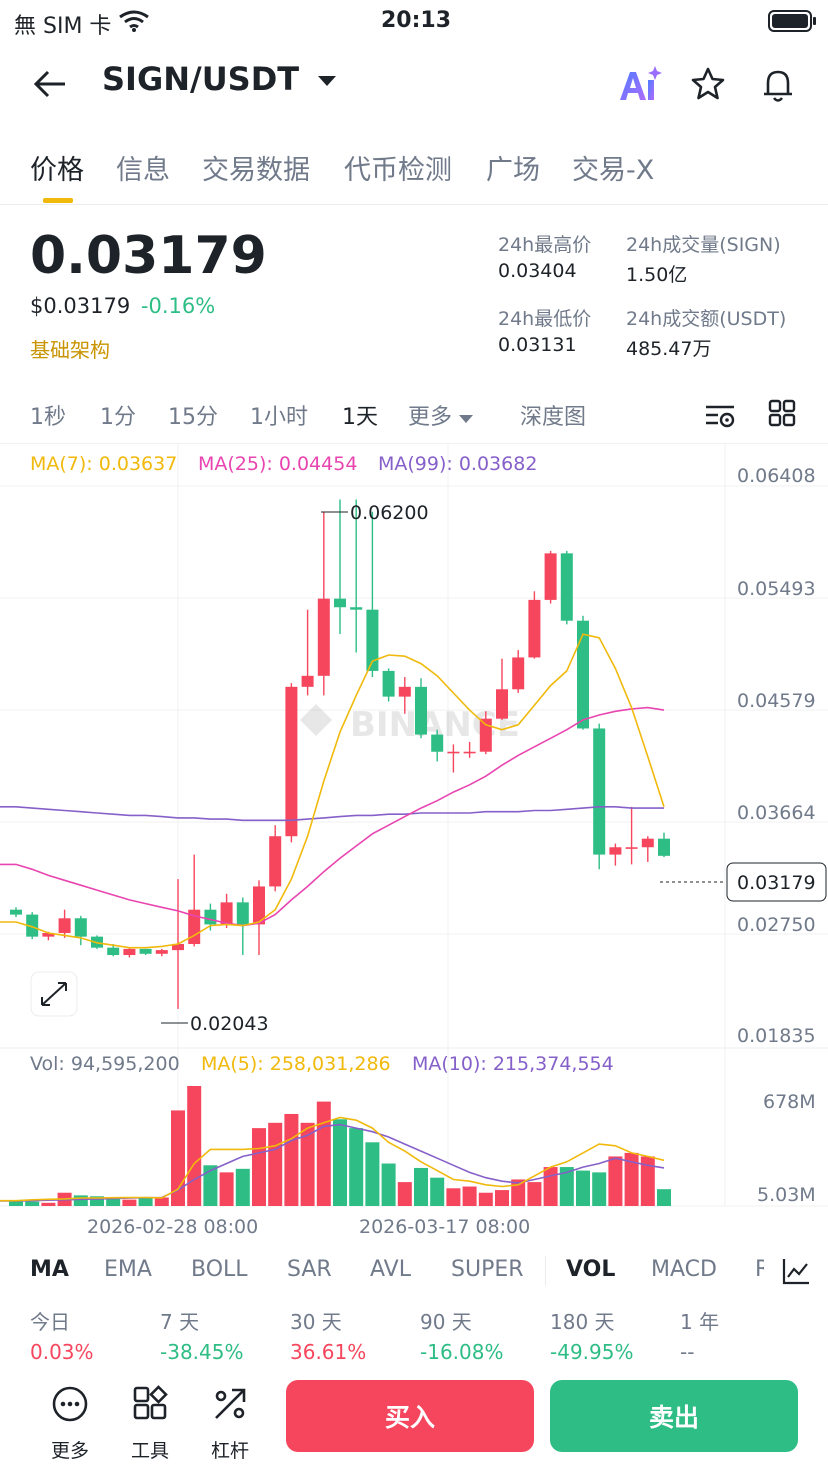 The height and width of the screenshot is (1472, 828). I want to click on high-annotation: 0.06200, so click(375, 513).